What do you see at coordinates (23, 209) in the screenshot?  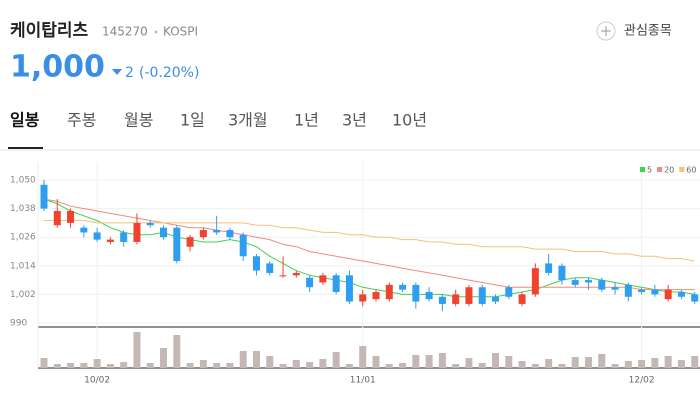 I see `y-tick-label: 1,038` at bounding box center [23, 209].